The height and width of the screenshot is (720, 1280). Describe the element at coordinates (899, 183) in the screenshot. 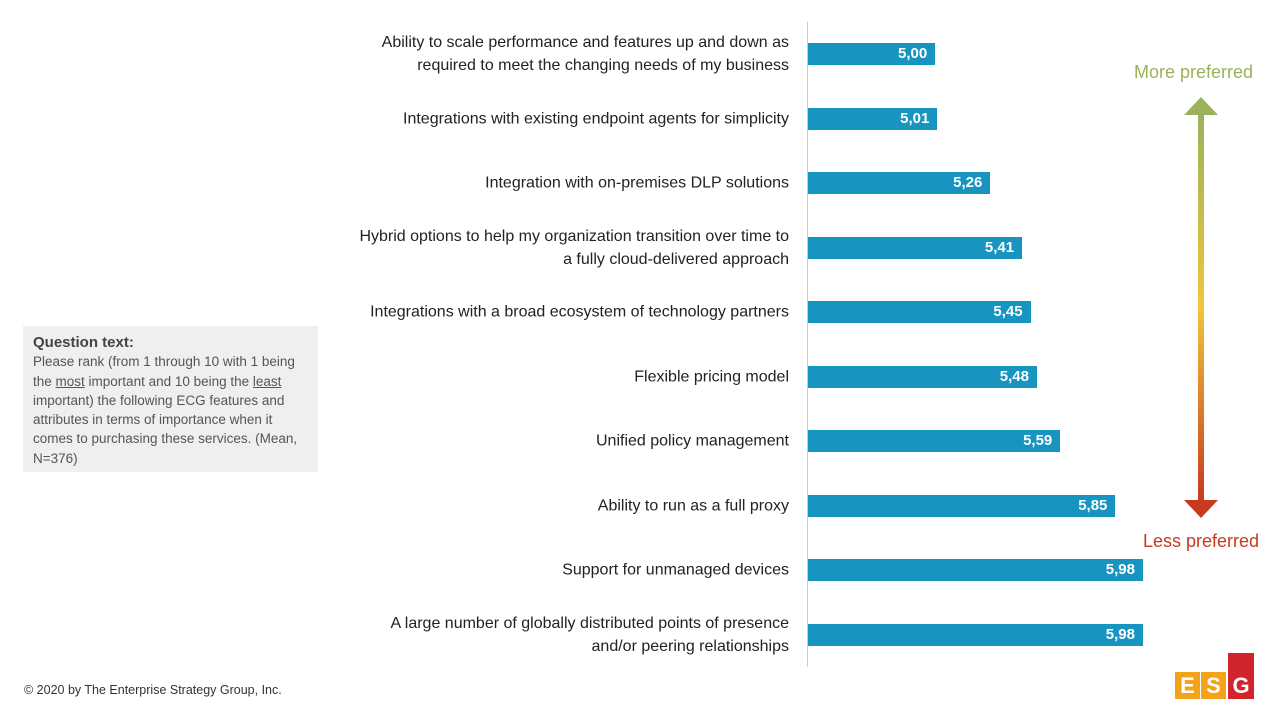

I see `bar: 5,26` at that location.